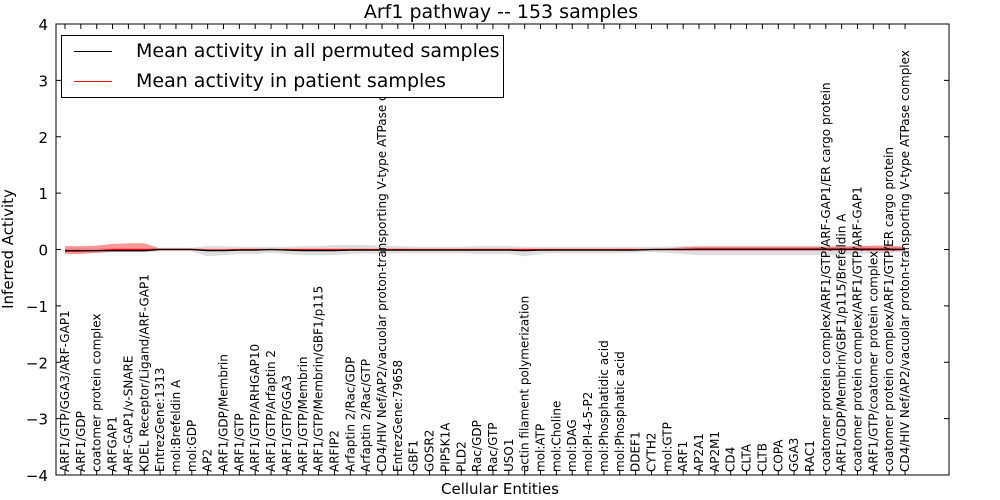  I want to click on x-tick-label: DDEF1, so click(636, 451).